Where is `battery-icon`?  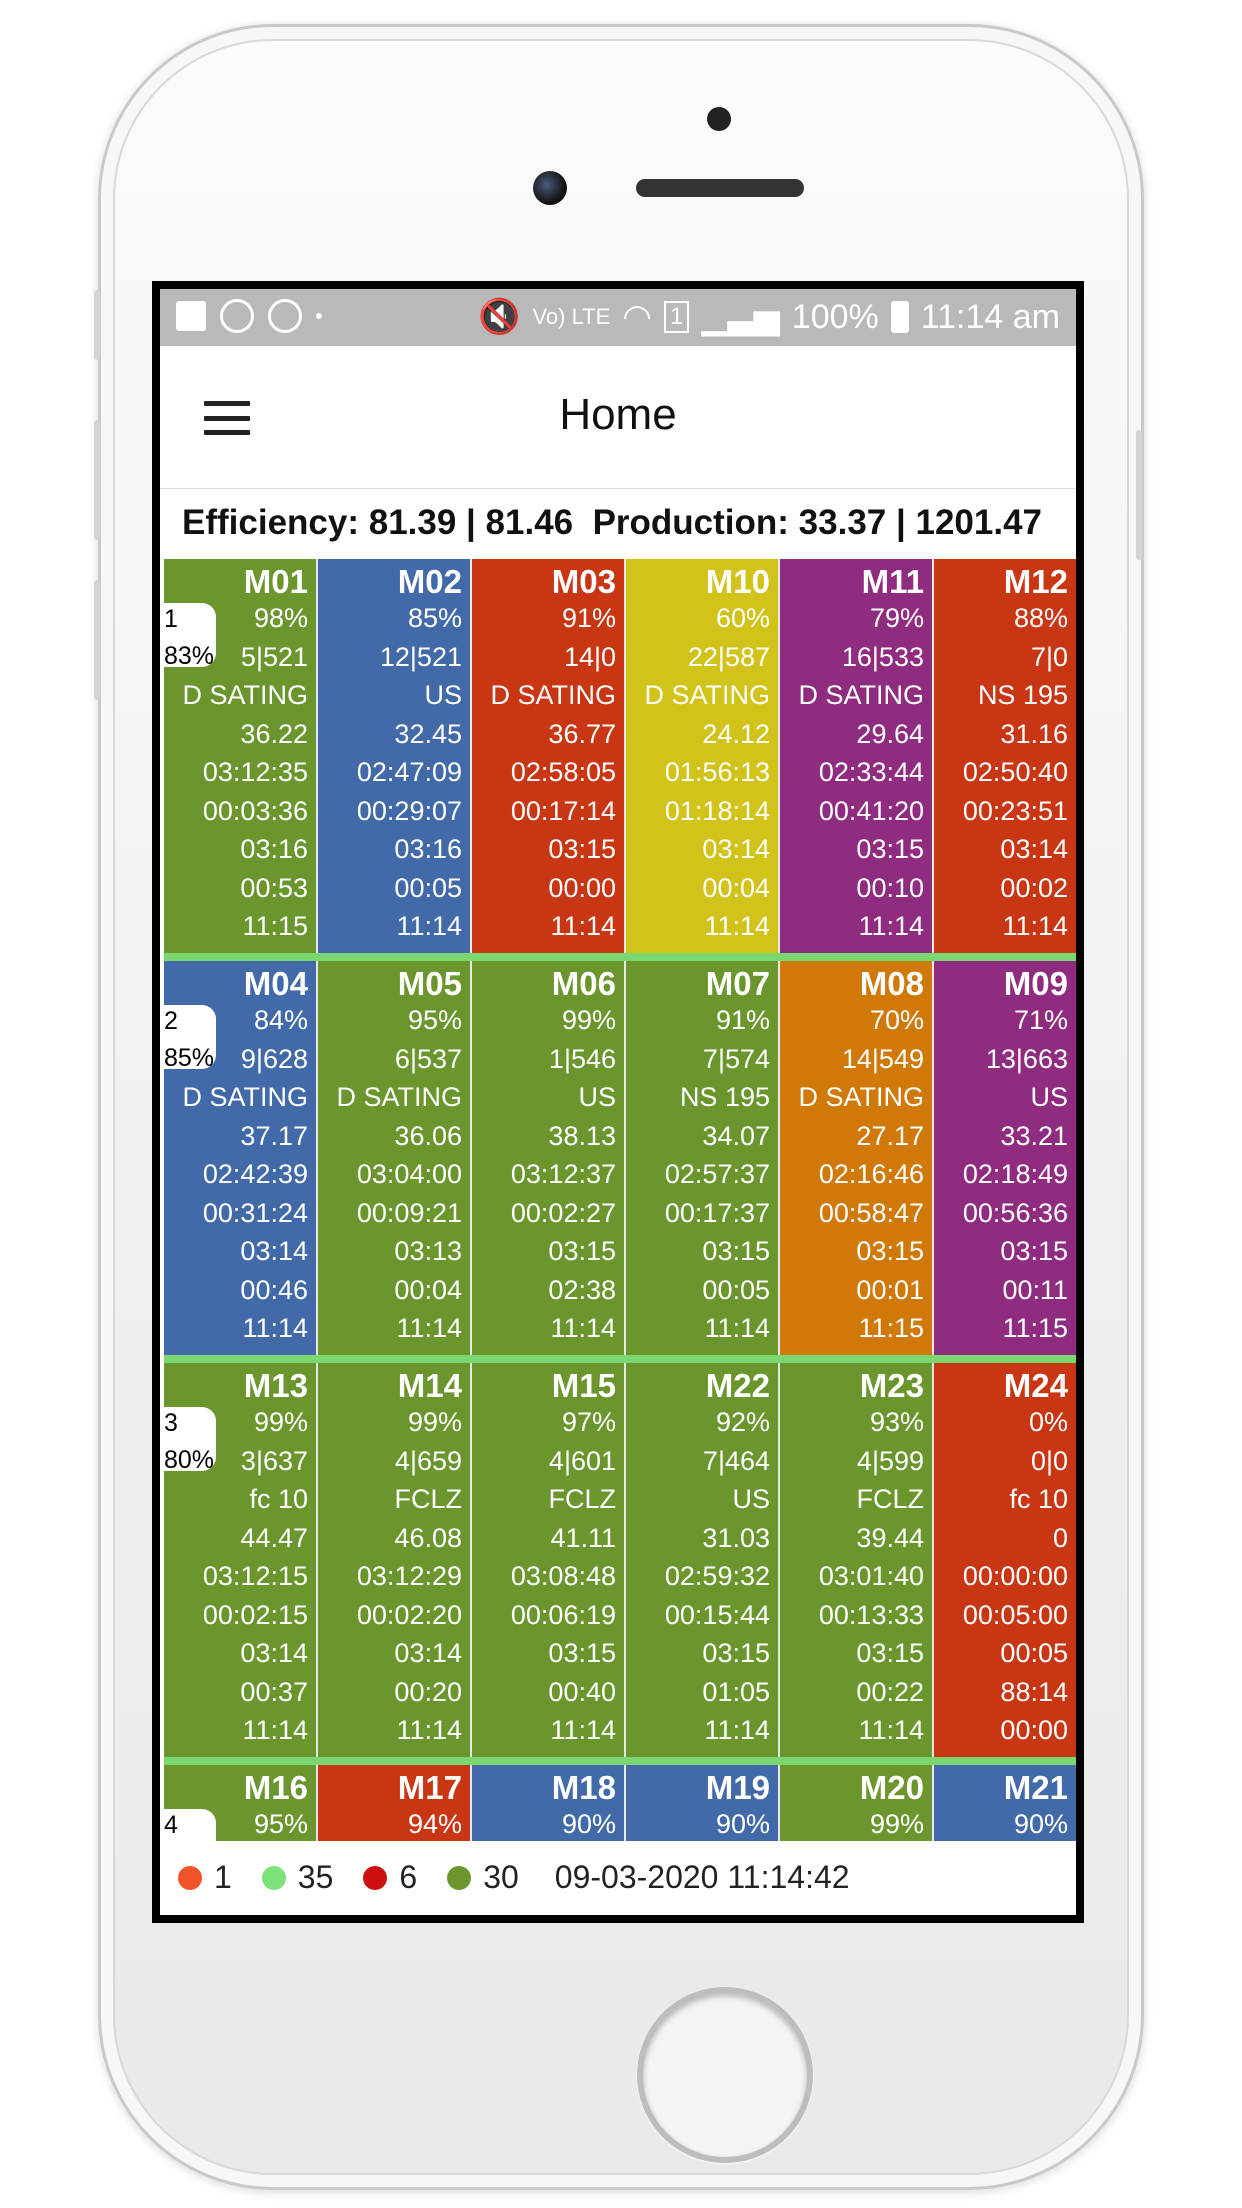 battery-icon is located at coordinates (899, 317).